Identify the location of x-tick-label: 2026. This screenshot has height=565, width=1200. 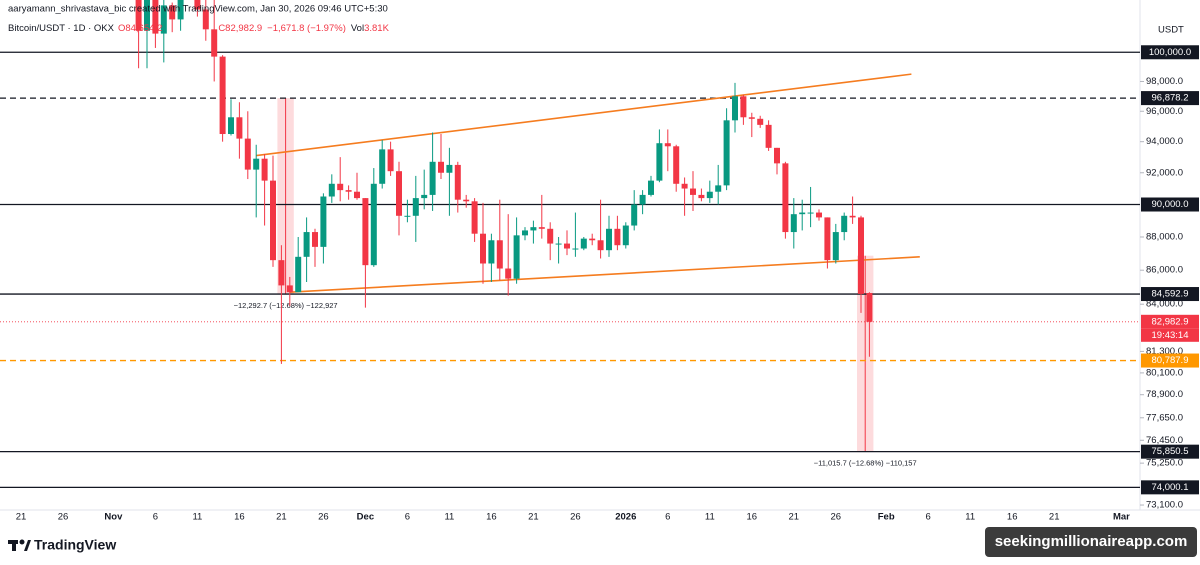
(625, 517).